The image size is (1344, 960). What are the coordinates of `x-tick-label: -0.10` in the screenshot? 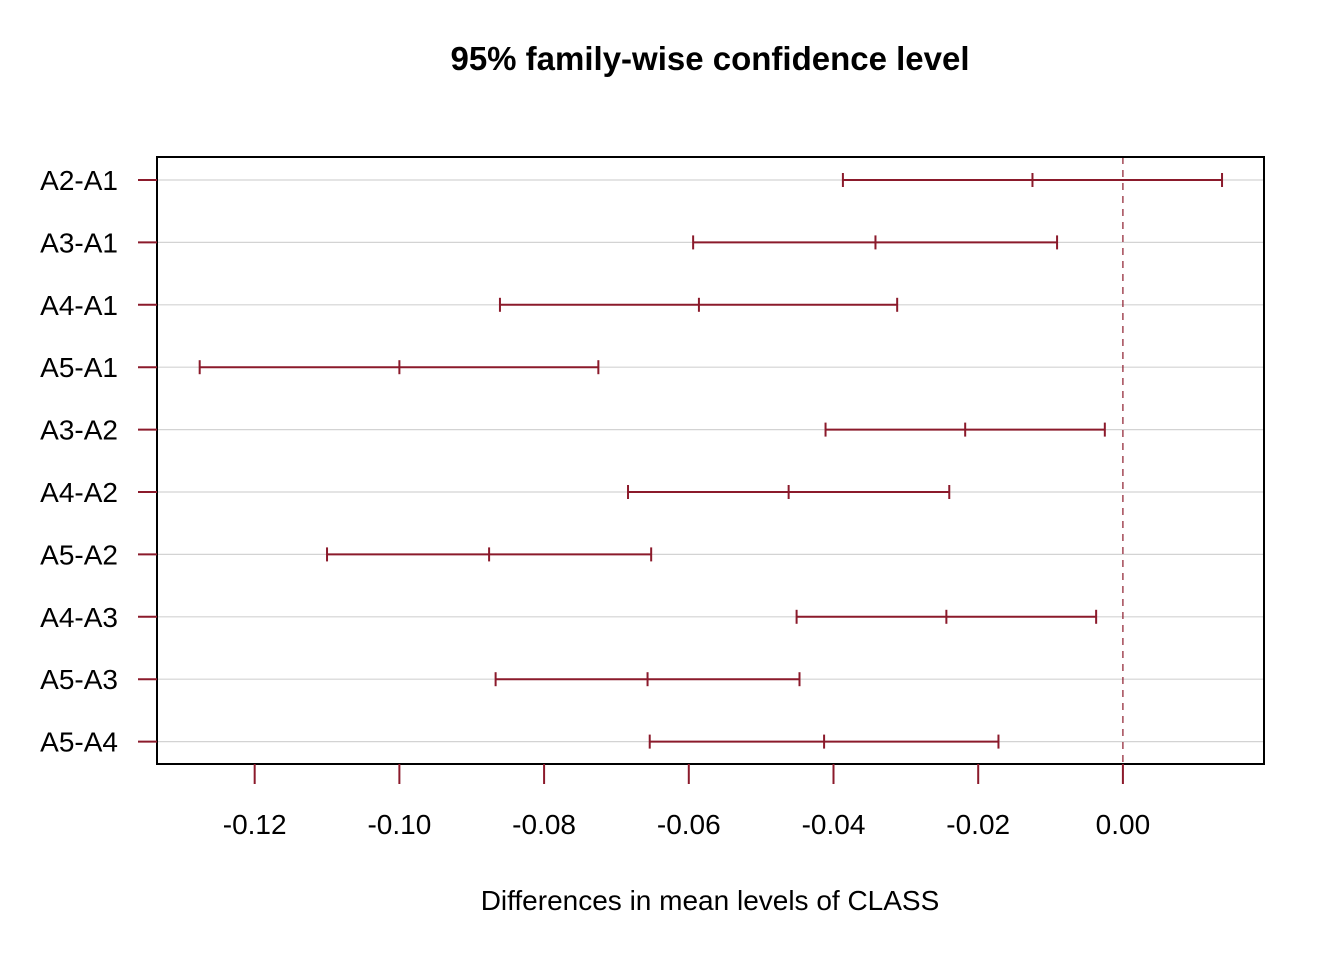 It's located at (399, 824).